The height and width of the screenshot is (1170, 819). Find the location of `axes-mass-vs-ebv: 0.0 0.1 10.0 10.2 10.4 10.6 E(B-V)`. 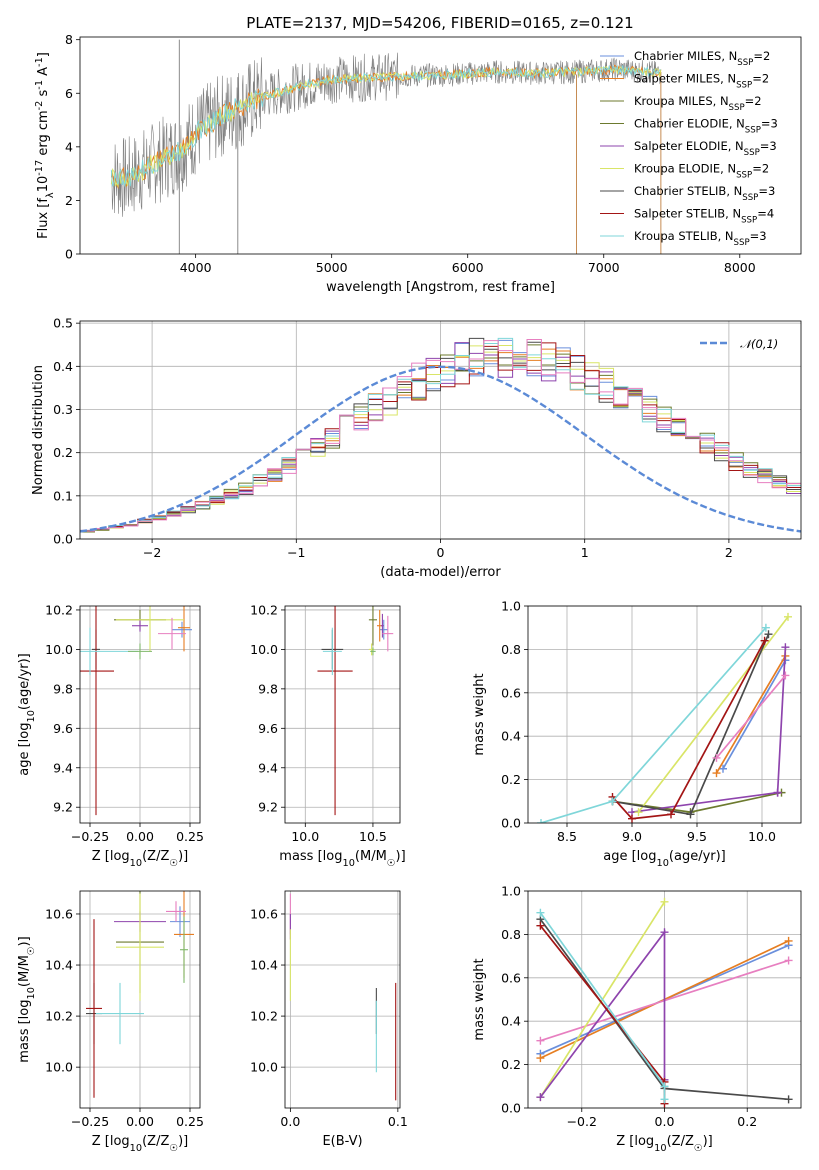

axes-mass-vs-ebv: 0.0 0.1 10.0 10.2 10.4 10.6 E(B-V) is located at coordinates (329, 1019).